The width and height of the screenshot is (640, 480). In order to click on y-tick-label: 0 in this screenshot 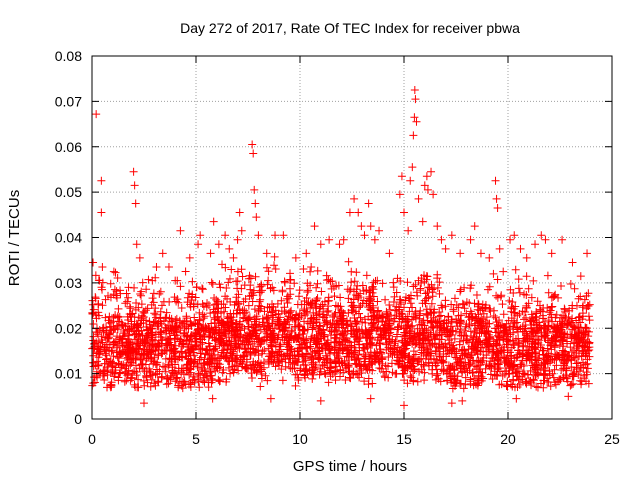, I will do `click(78, 419)`.